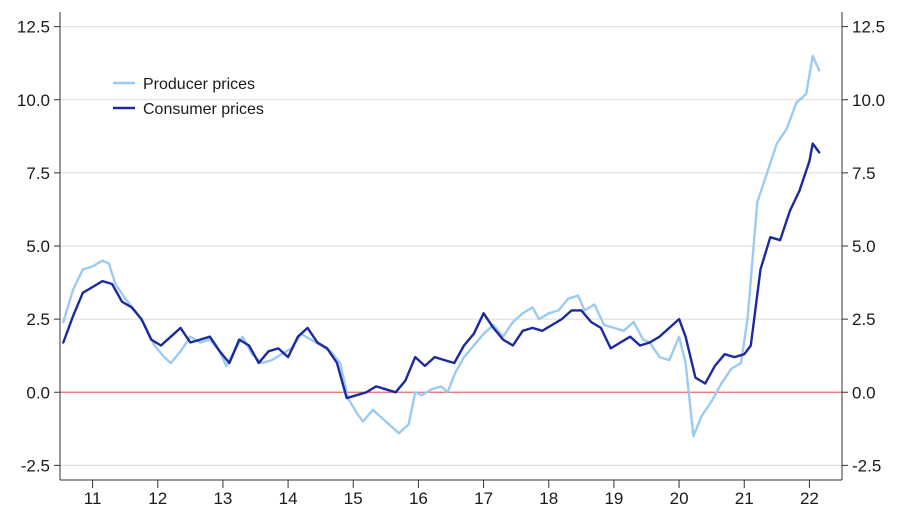  I want to click on y-tick-label-right: 5.0, so click(864, 246).